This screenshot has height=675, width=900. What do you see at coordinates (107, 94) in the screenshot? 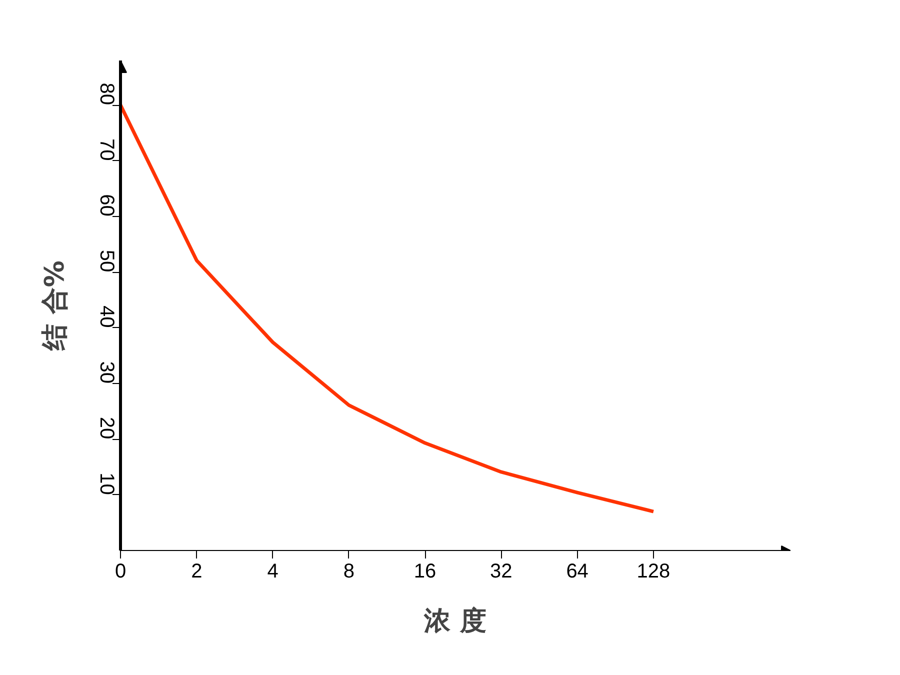
I see `y-tick-label: 80` at bounding box center [107, 94].